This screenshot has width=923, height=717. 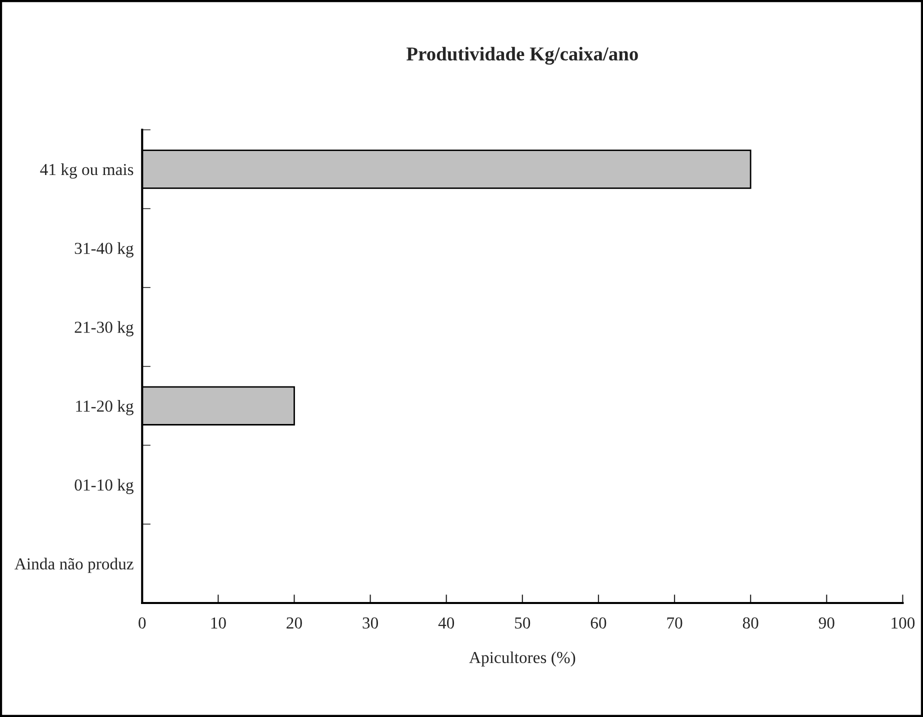 I want to click on y-tick-label: 41 kg ou mais, so click(x=87, y=171).